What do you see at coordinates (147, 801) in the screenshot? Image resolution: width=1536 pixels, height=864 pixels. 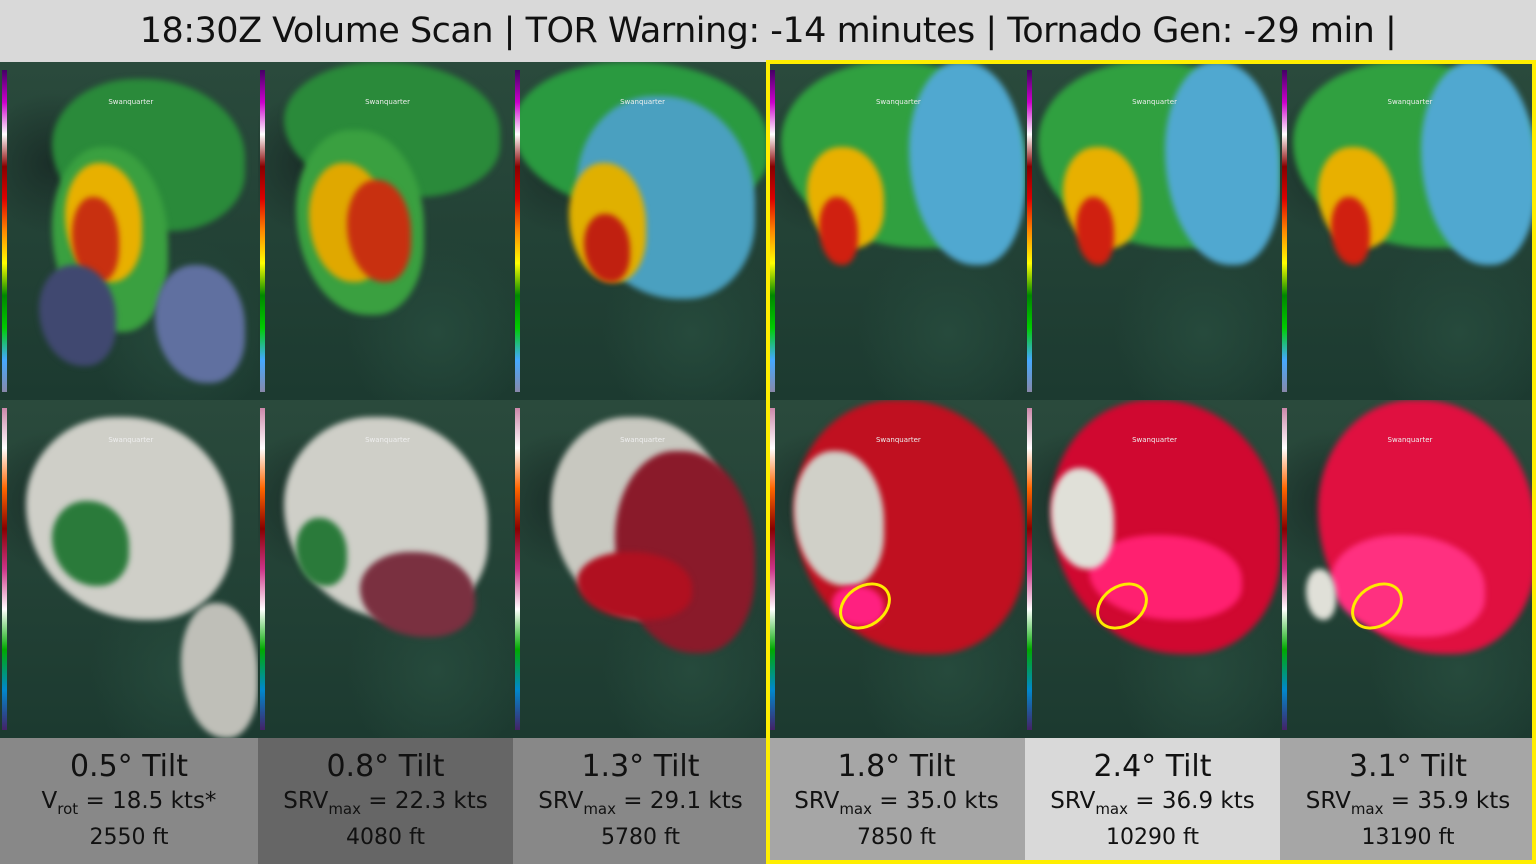 I see `metric-value: = 18.5 kts*` at bounding box center [147, 801].